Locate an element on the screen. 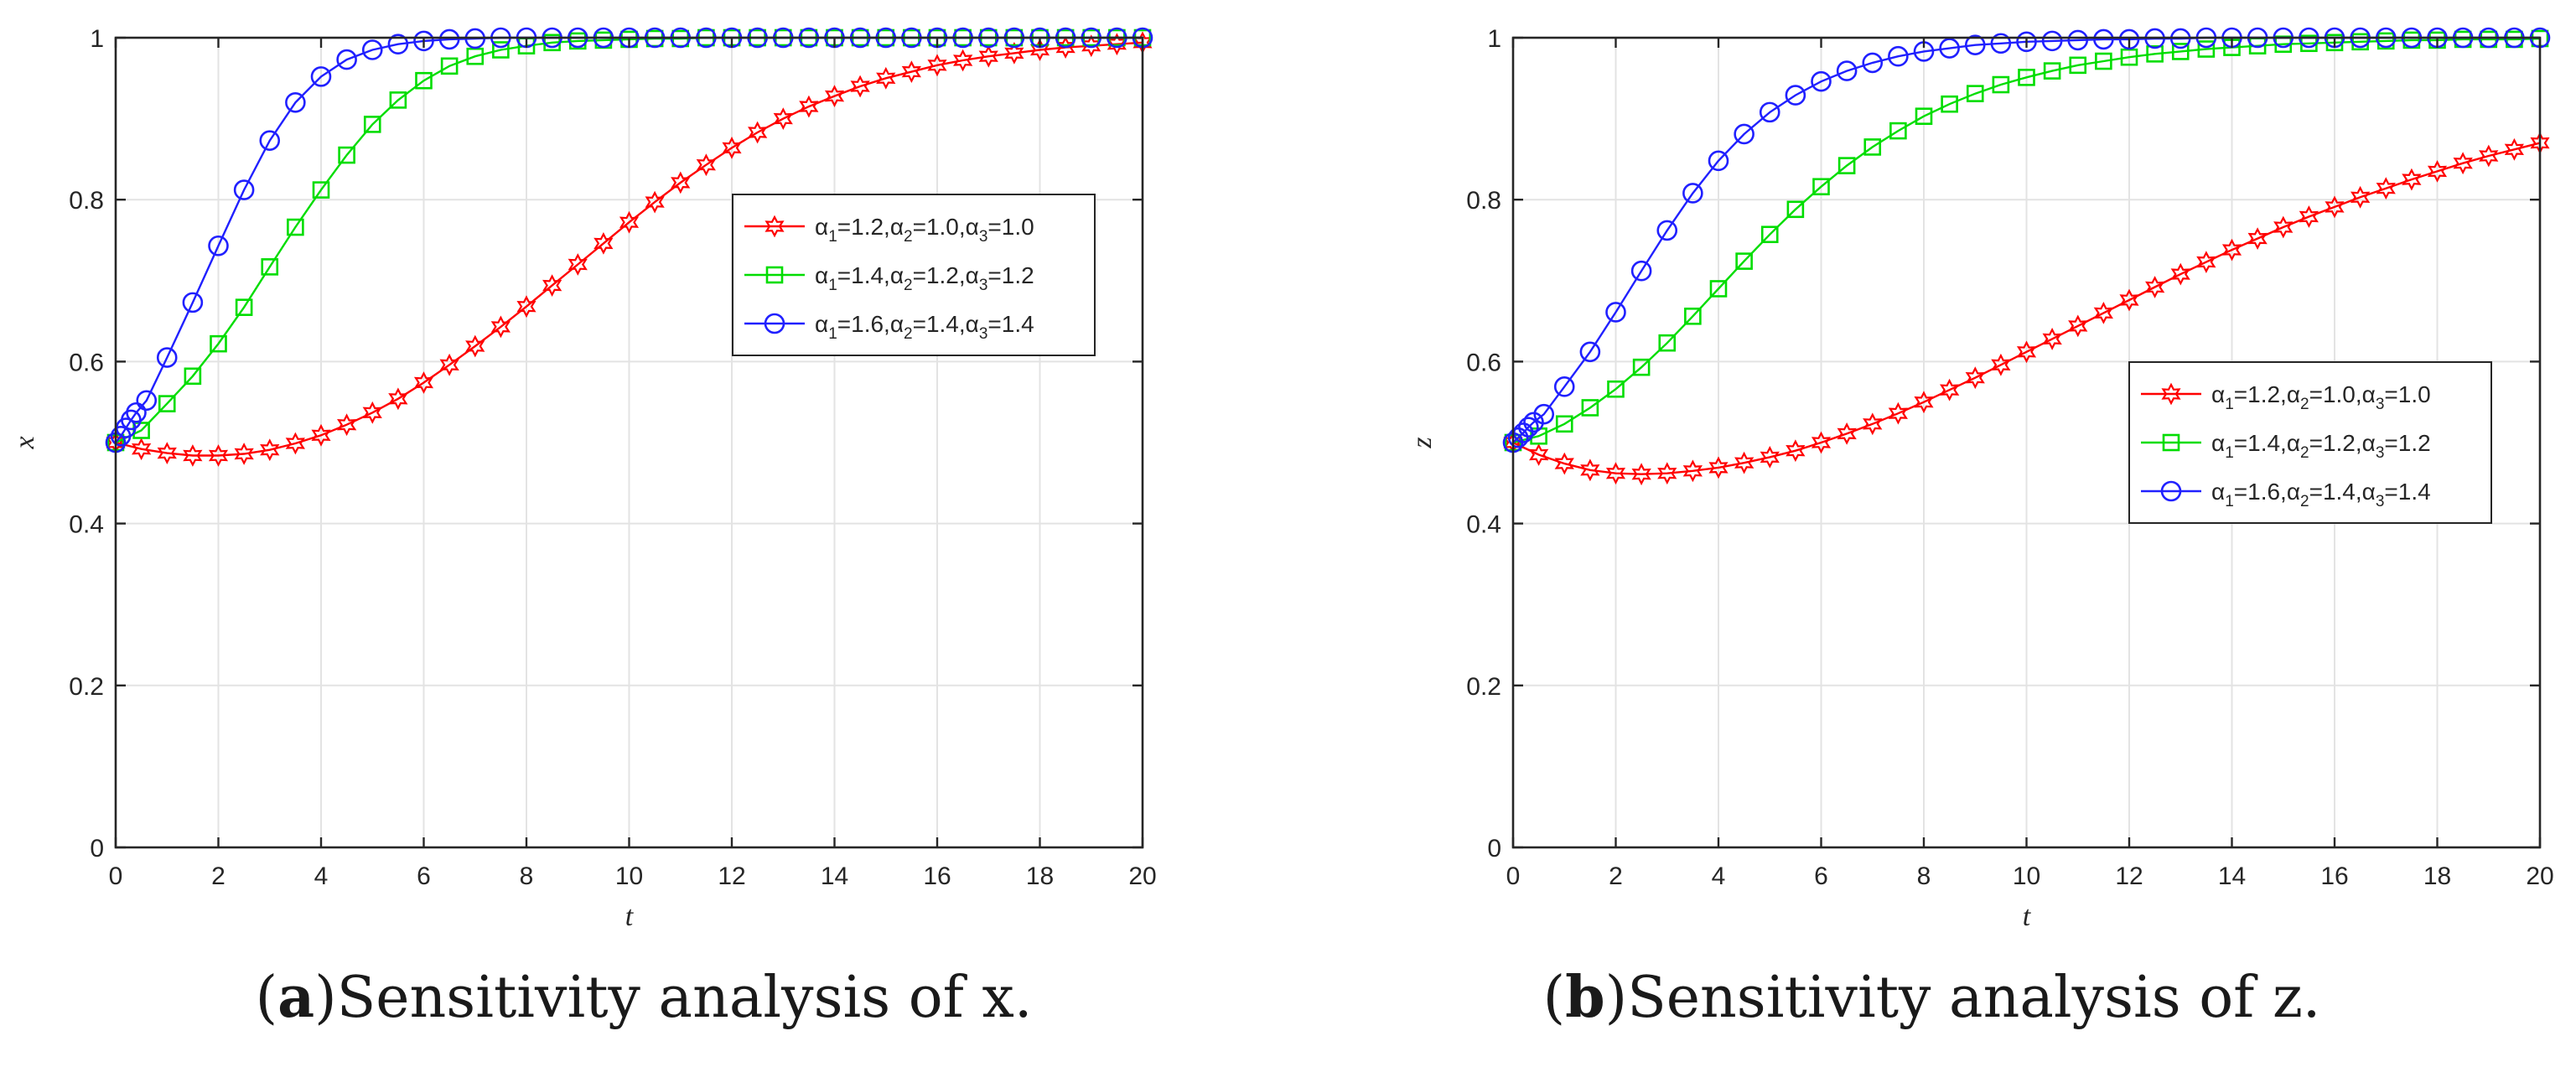  series-line is located at coordinates (2026, 308).